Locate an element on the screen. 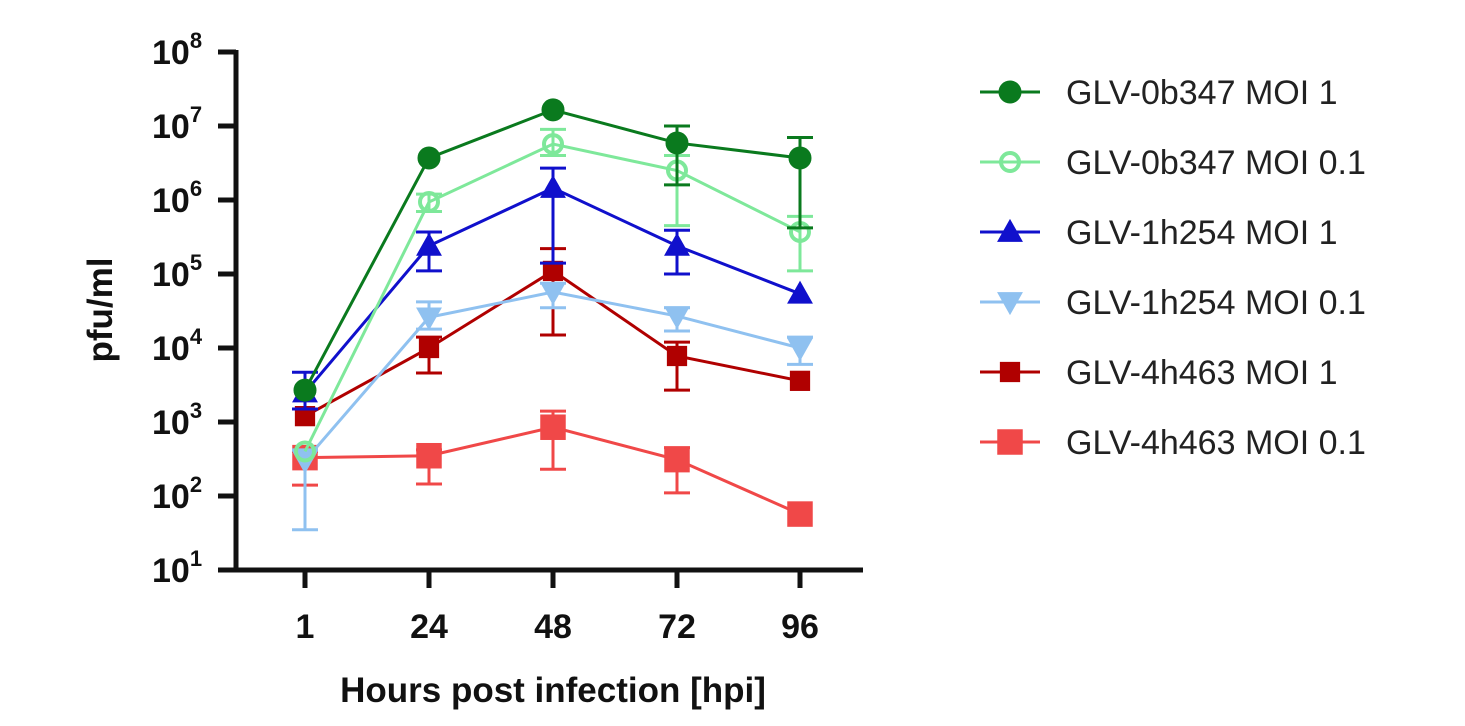  y-tick-label: 10⁶ is located at coordinates (177, 198).